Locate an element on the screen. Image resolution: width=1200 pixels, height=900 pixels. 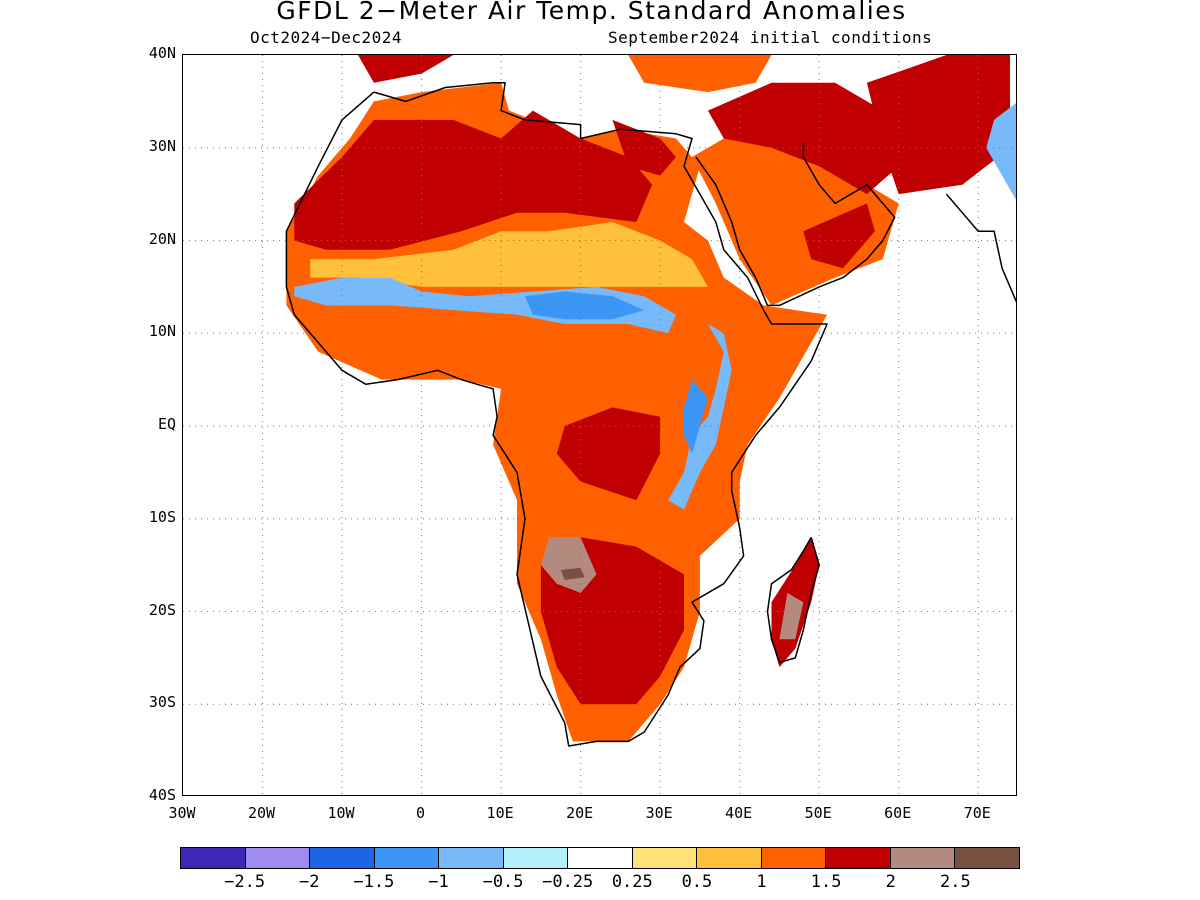
lon-label: 30W is located at coordinates (182, 813).